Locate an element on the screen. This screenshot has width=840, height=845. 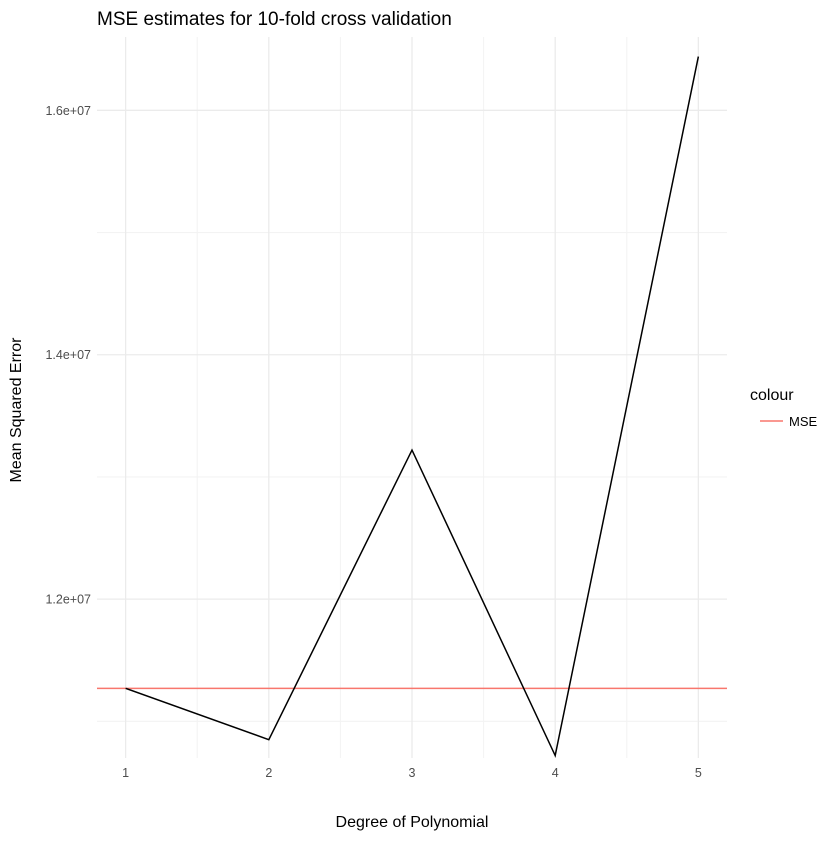
x-tick-label: 1 is located at coordinates (125, 773).